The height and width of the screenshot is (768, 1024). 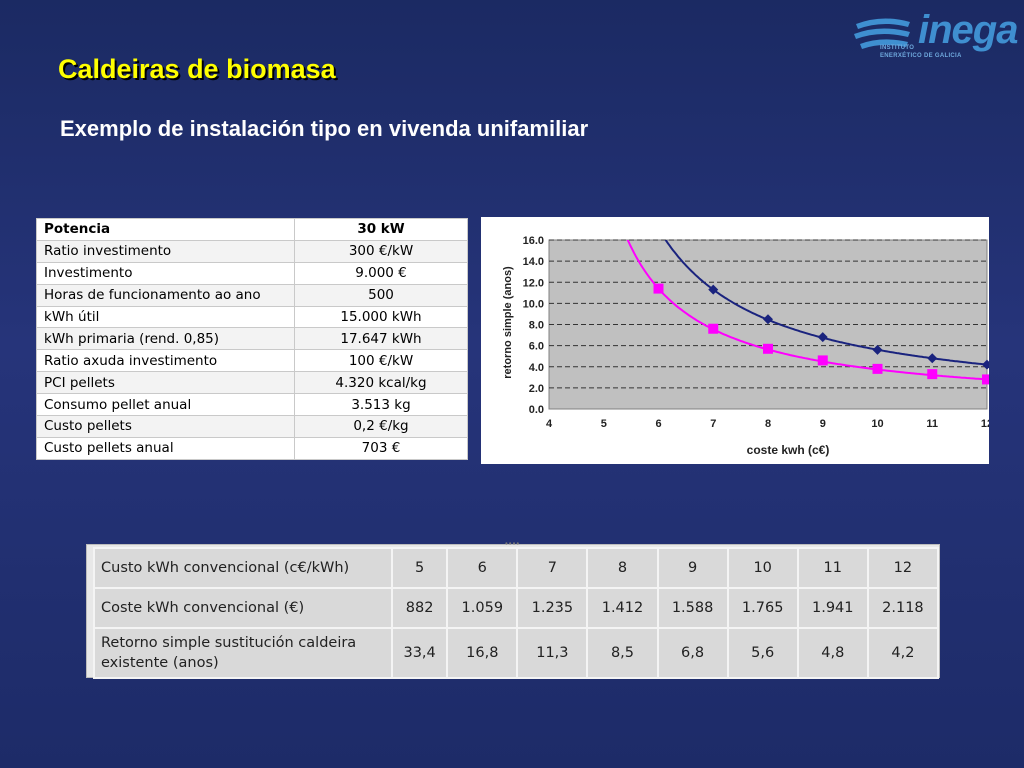 I want to click on spec-row: Ratio axuda investimento 100 €/kW, so click(x=252, y=361).